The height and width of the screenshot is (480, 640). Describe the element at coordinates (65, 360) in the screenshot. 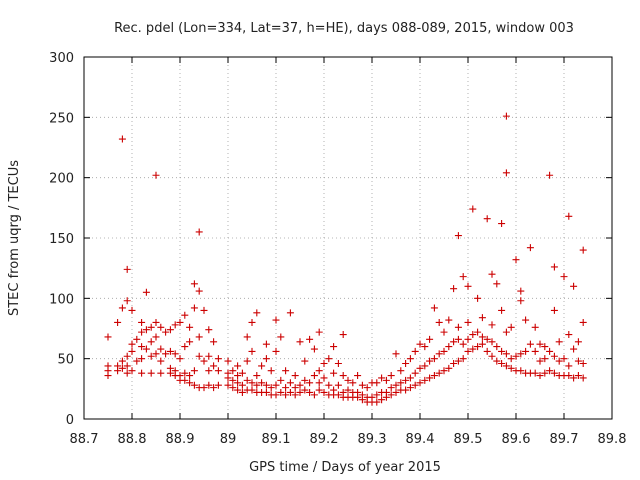

I see `y-tick-label: 50` at that location.